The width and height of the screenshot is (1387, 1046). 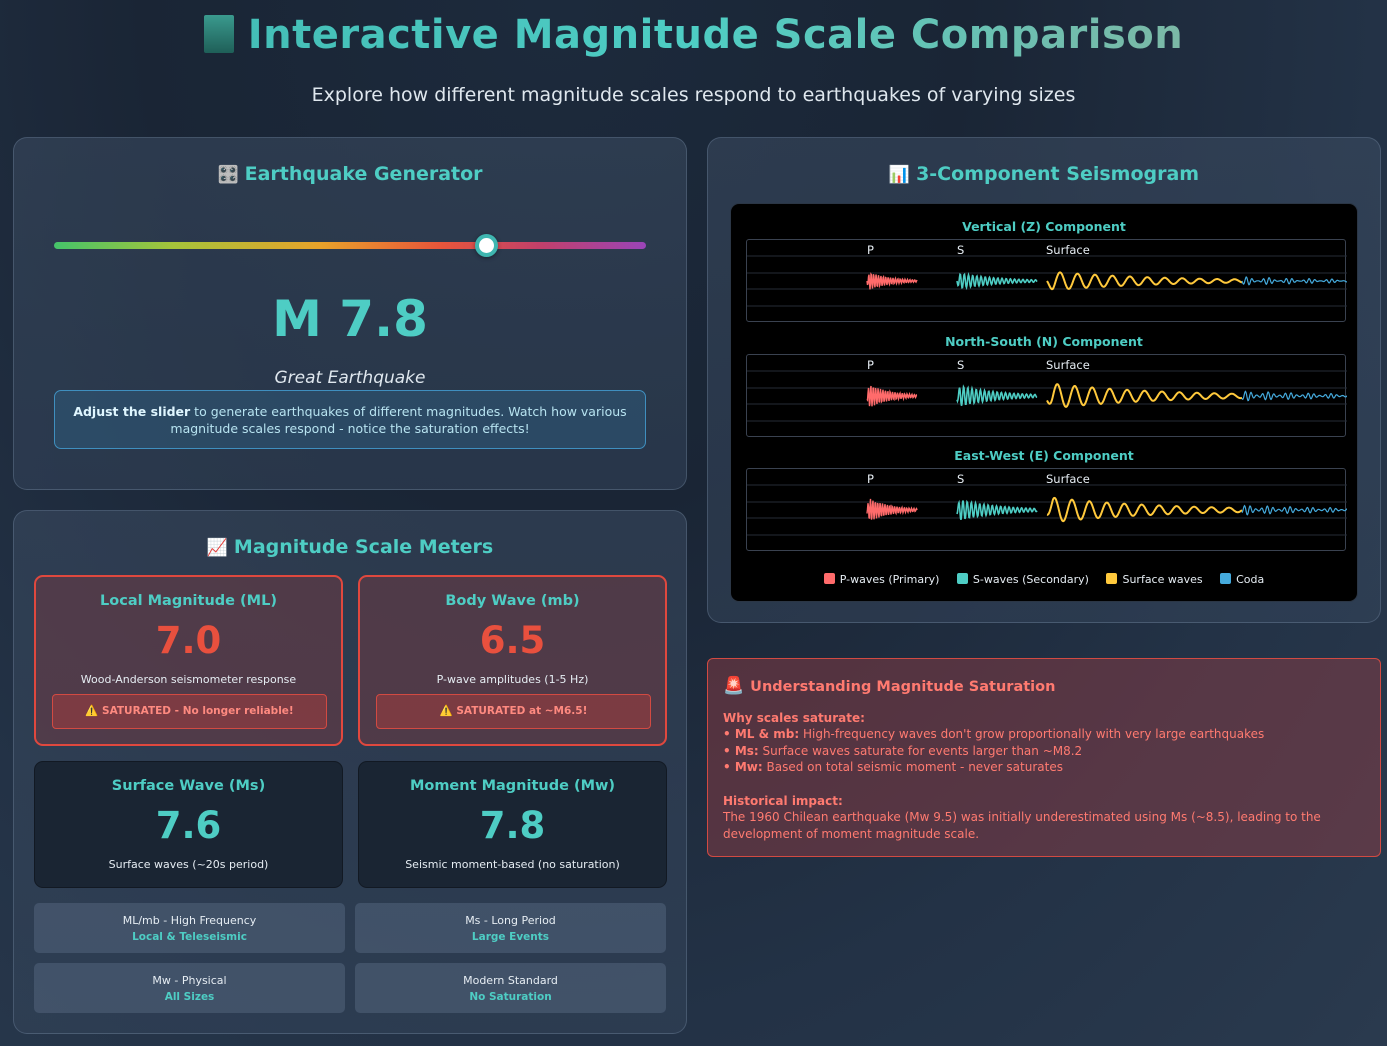 What do you see at coordinates (512, 679) in the screenshot?
I see `meter-mb-note: P-wave amplitudes (1-5 Hz)` at bounding box center [512, 679].